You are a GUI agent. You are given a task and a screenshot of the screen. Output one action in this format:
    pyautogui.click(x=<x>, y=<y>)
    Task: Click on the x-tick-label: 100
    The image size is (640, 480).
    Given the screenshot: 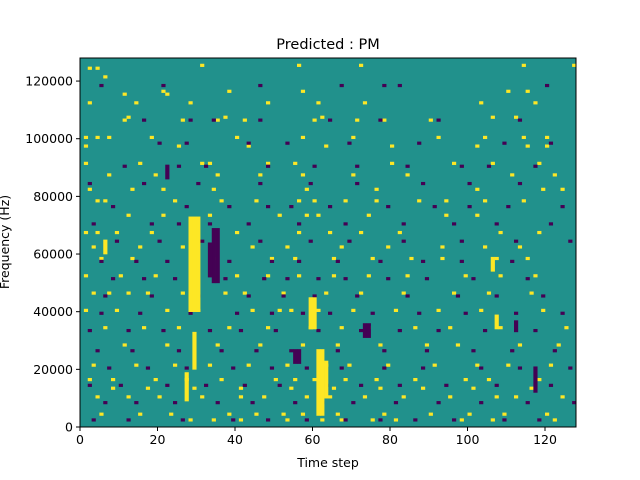 What is the action you would take?
    pyautogui.click(x=468, y=439)
    